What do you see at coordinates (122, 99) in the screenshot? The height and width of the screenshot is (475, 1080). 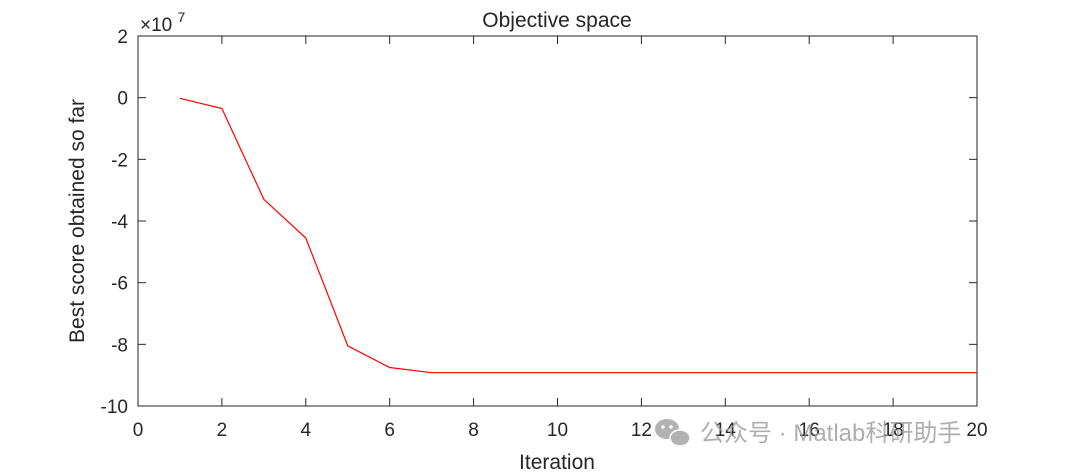 I see `y-tick-label: 0` at bounding box center [122, 99].